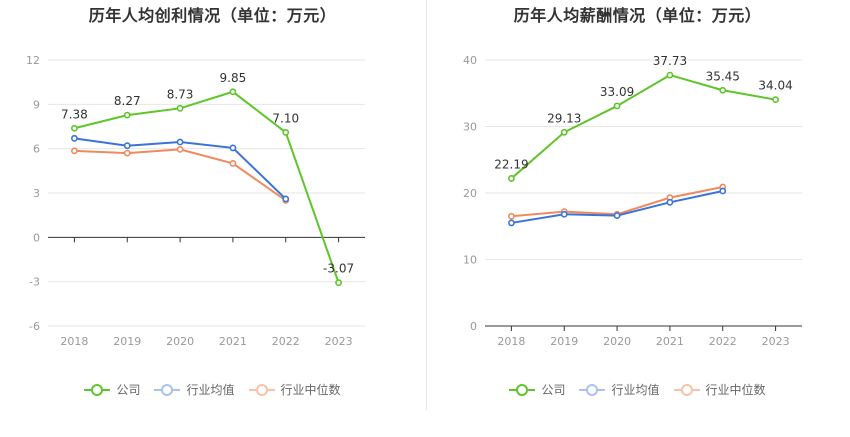 The image size is (850, 437). Describe the element at coordinates (637, 15) in the screenshot. I see `chart-title: 历年人均薪酬情况（单位：万元）` at that location.